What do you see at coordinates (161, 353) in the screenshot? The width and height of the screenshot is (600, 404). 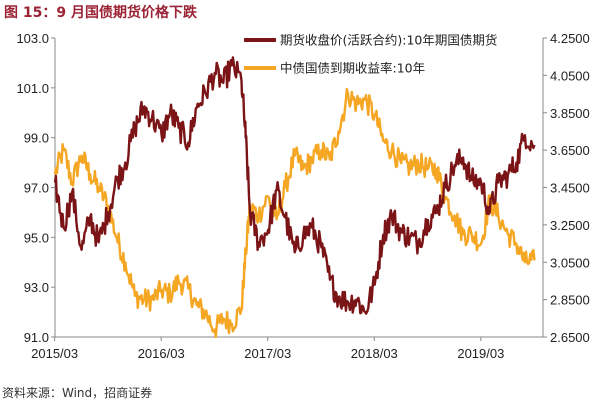 I see `x-tick-label: 2016/03` at bounding box center [161, 353].